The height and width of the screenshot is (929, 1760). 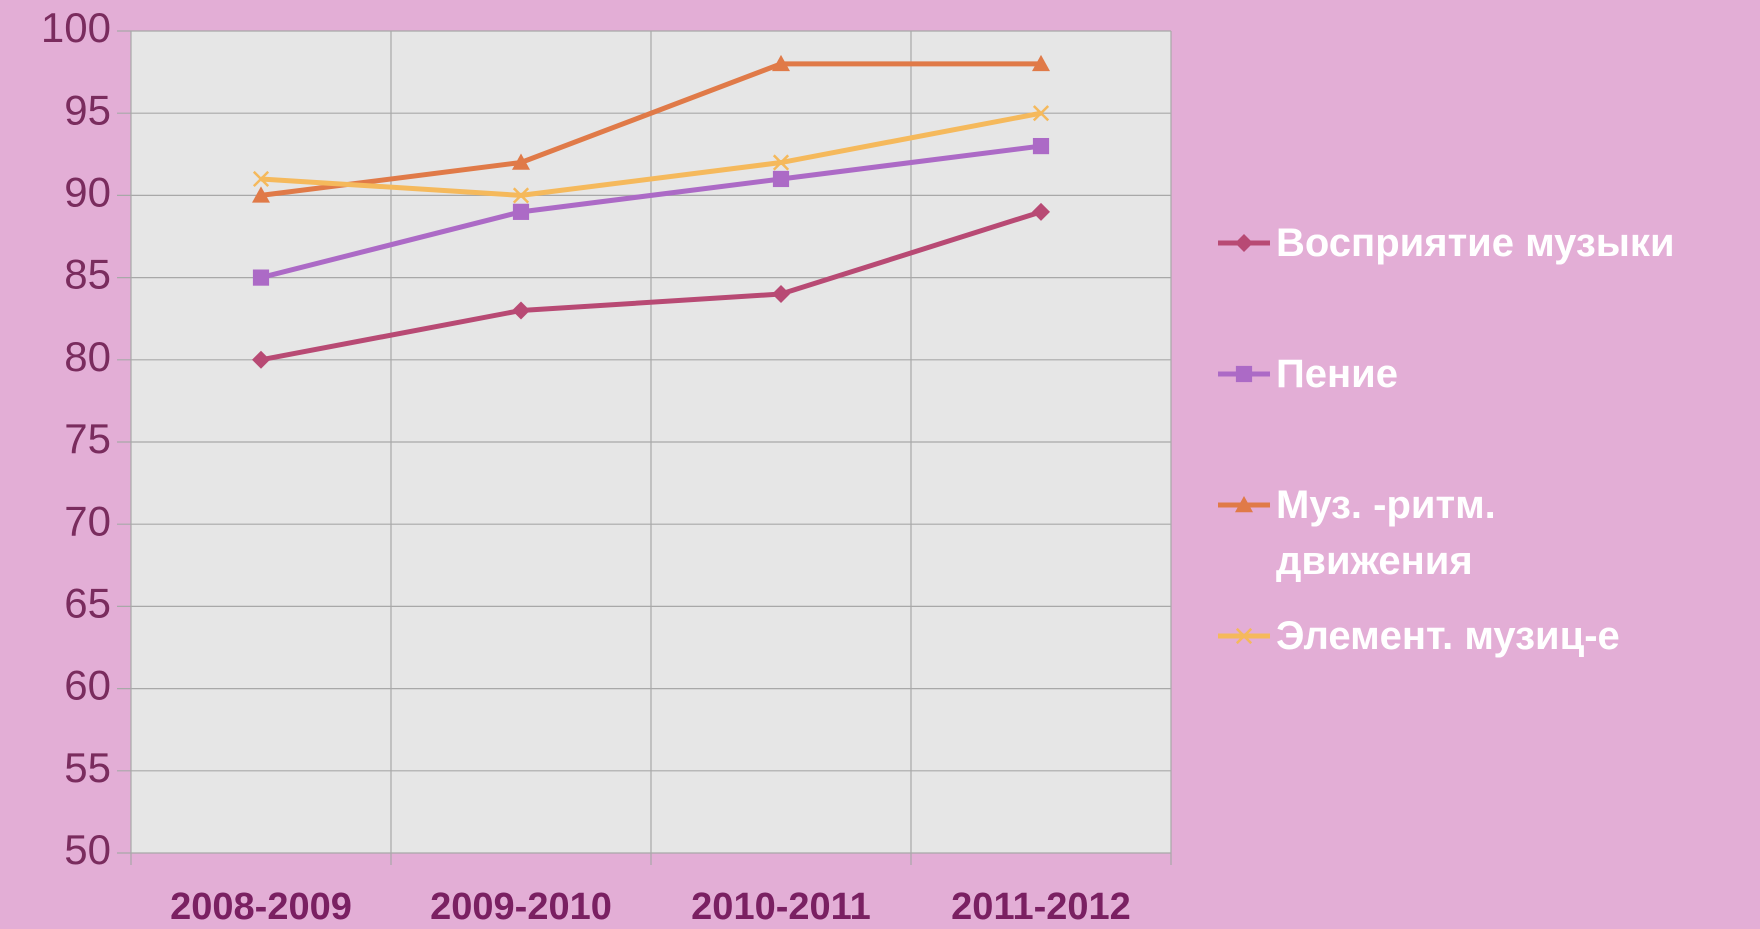 What do you see at coordinates (87, 274) in the screenshot?
I see `y-tick-label: 85` at bounding box center [87, 274].